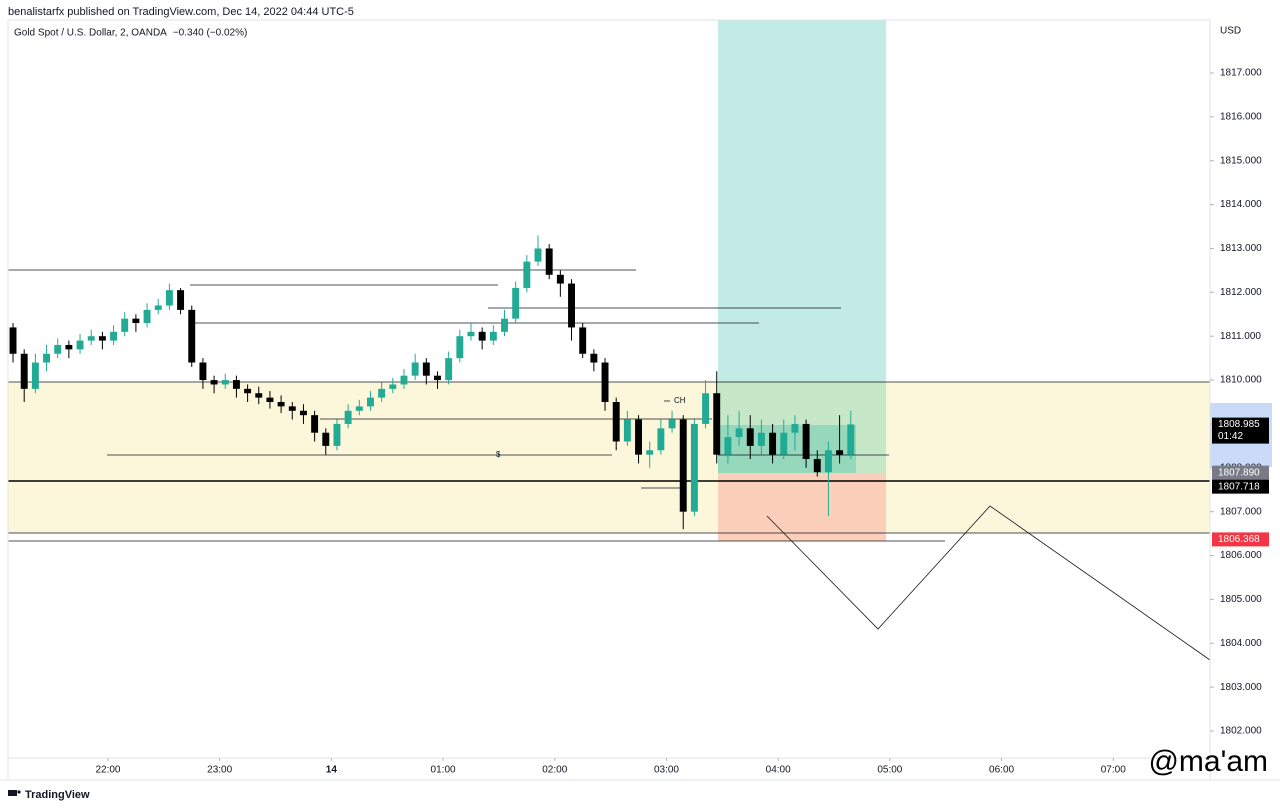 This screenshot has width=1280, height=808. Describe the element at coordinates (1240, 336) in the screenshot. I see `y-tick-label: 1811.000` at that location.